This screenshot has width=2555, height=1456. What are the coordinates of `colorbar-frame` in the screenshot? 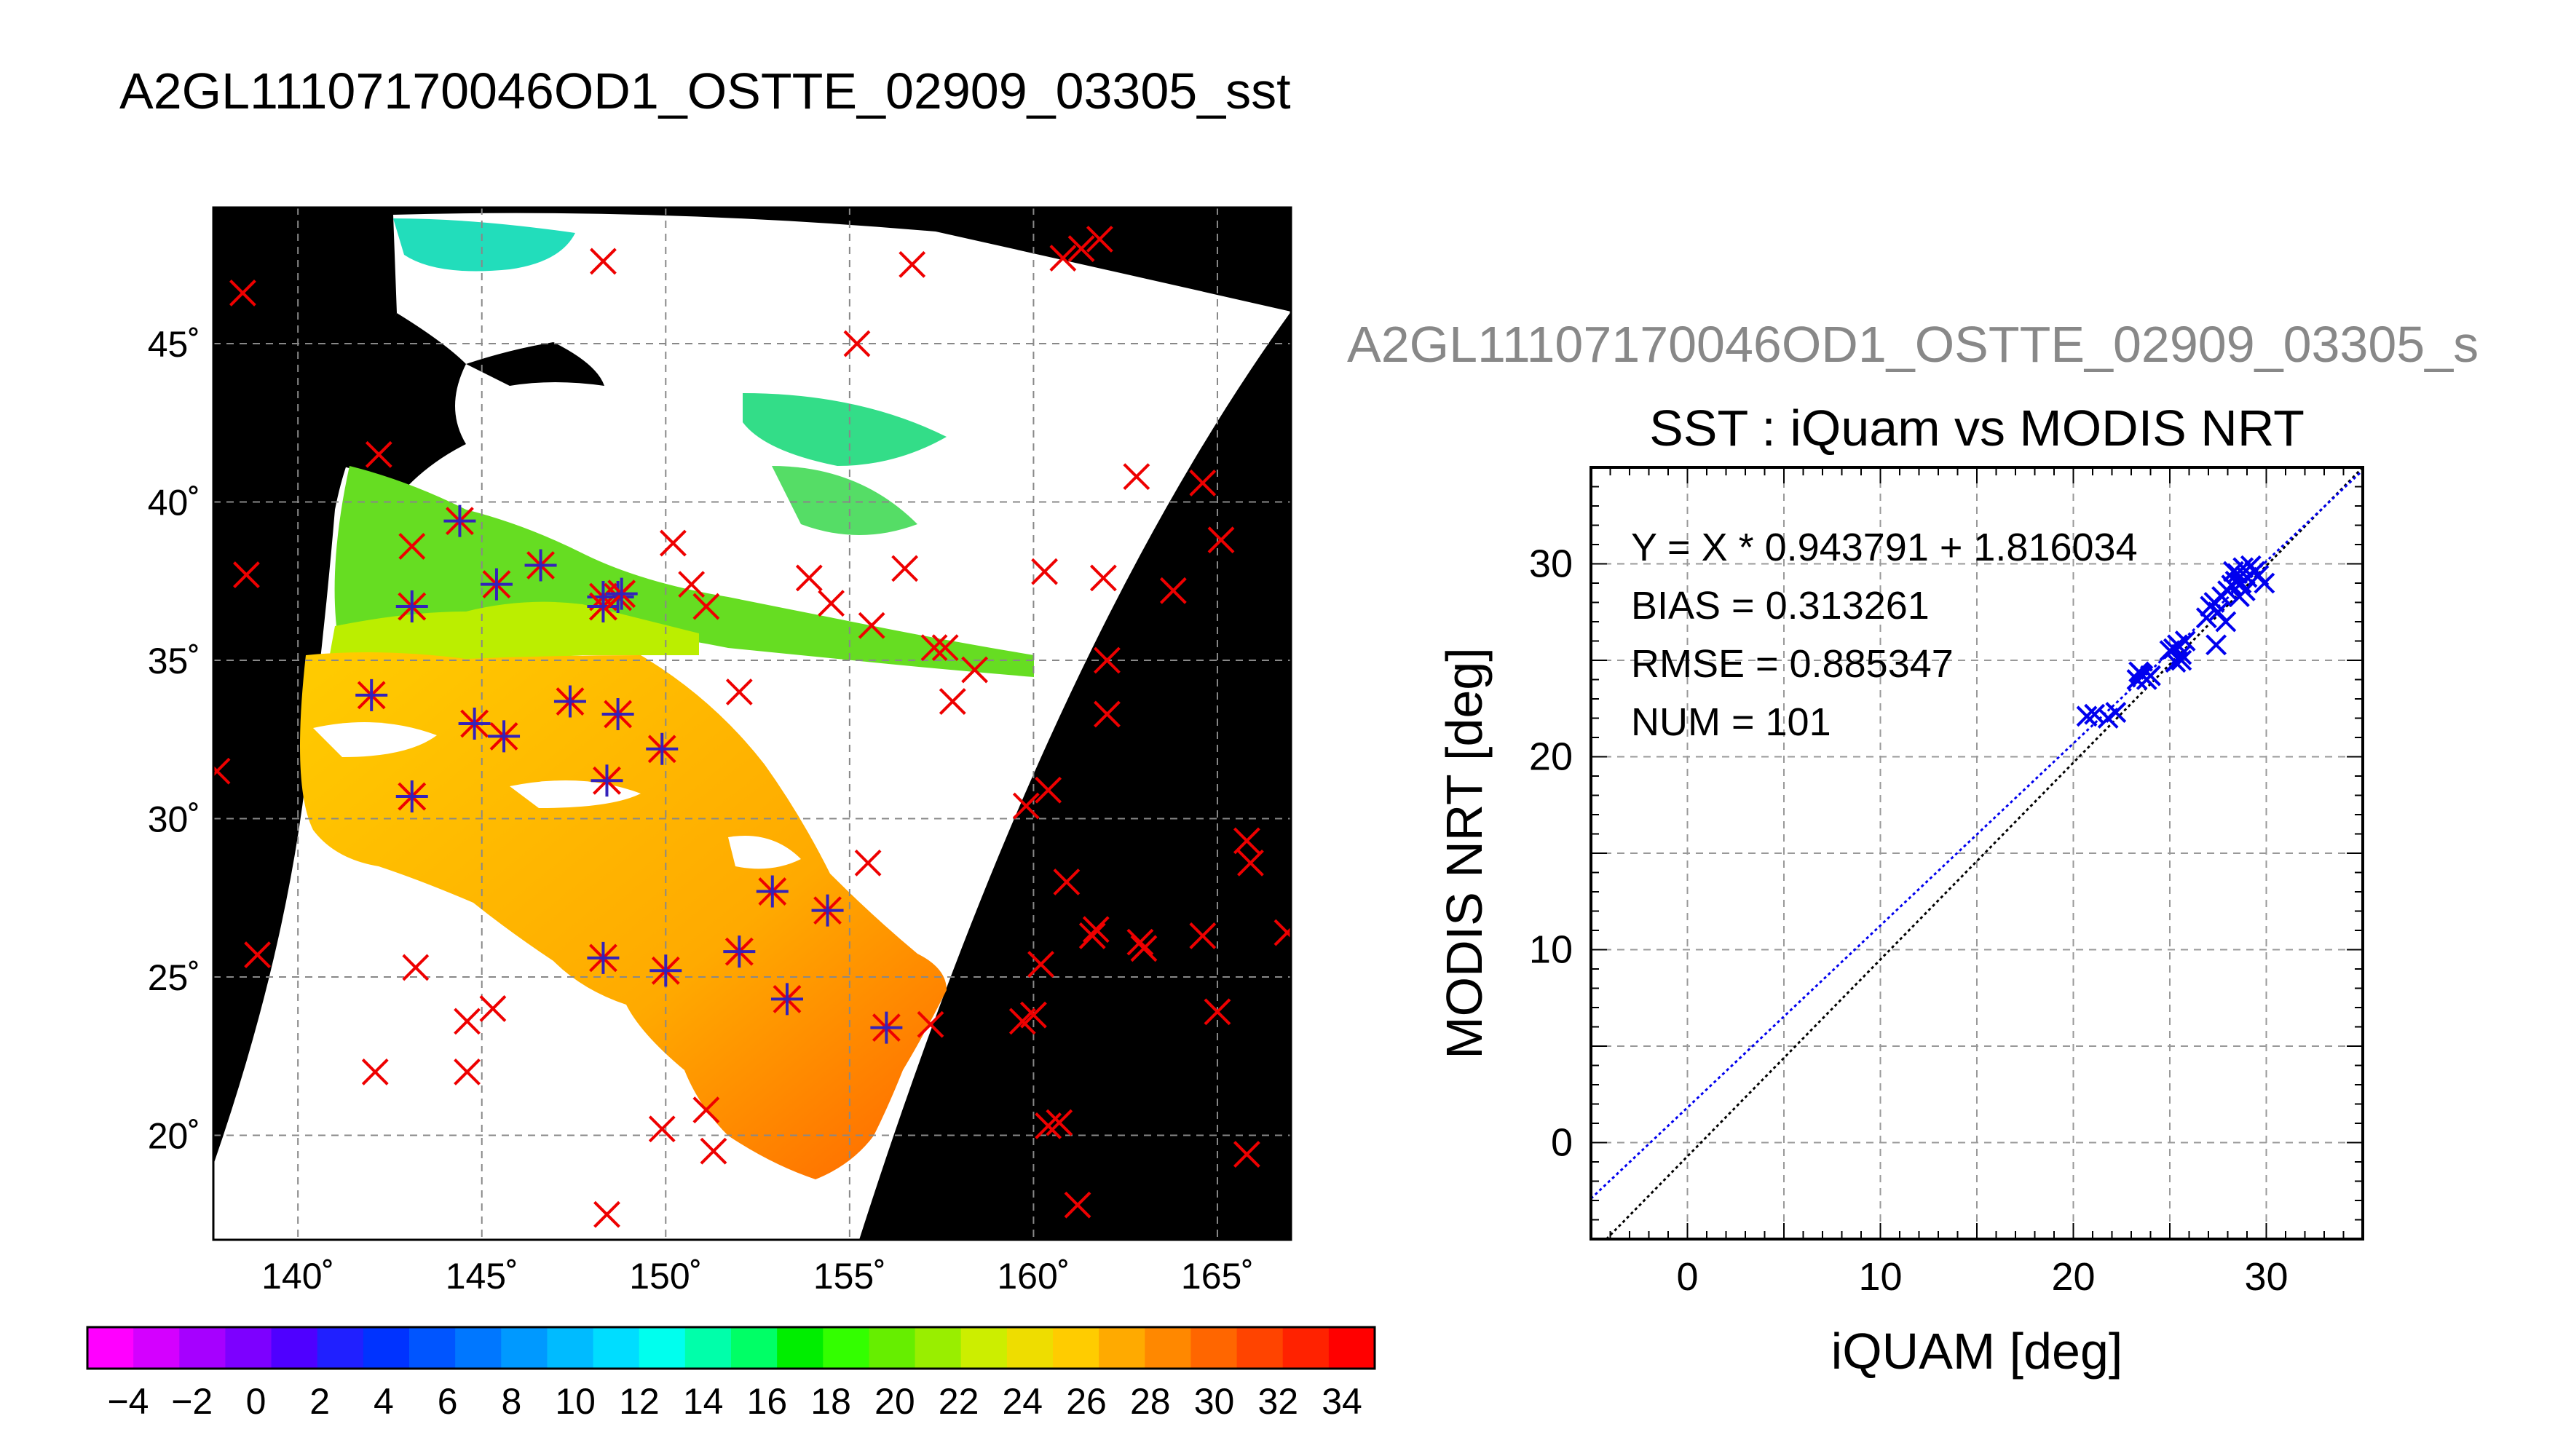 It's located at (731, 1348).